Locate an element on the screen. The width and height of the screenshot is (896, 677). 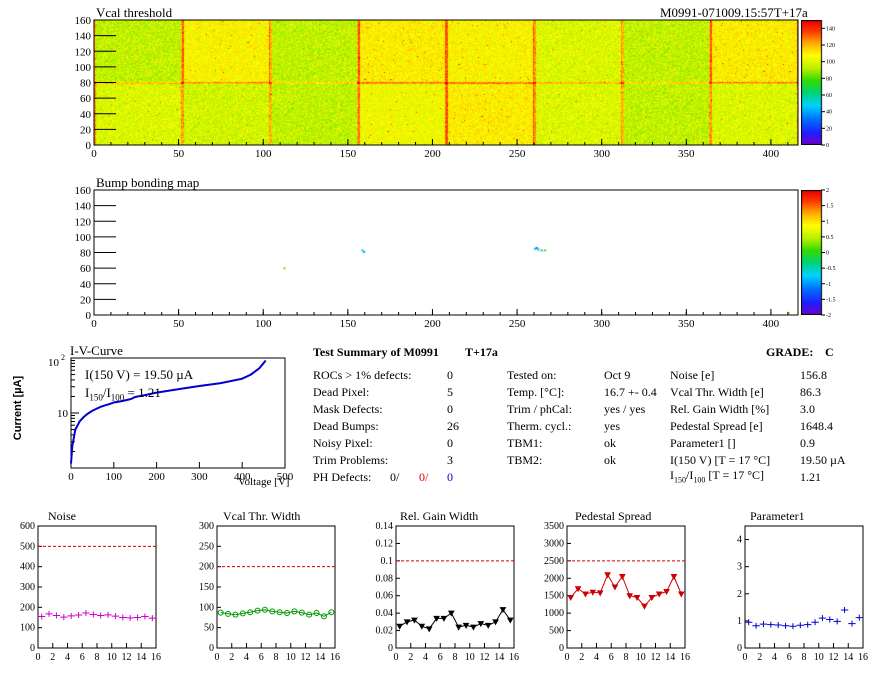
summary-right-label-4: Parameter1 [] is located at coordinates (703, 443).